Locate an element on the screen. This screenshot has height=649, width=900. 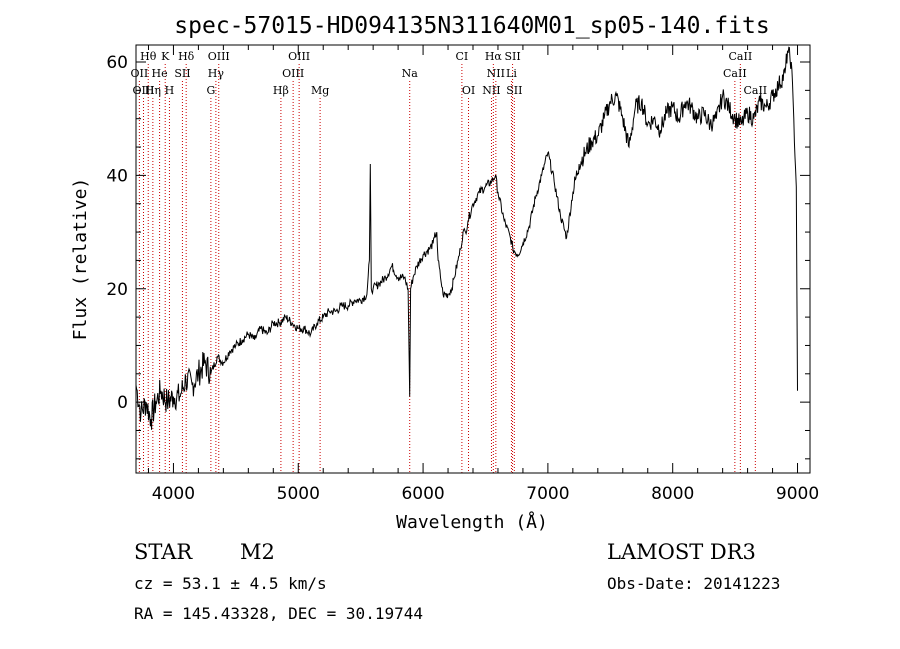
x-axis-label: Wavelength (Å) is located at coordinates (472, 522).